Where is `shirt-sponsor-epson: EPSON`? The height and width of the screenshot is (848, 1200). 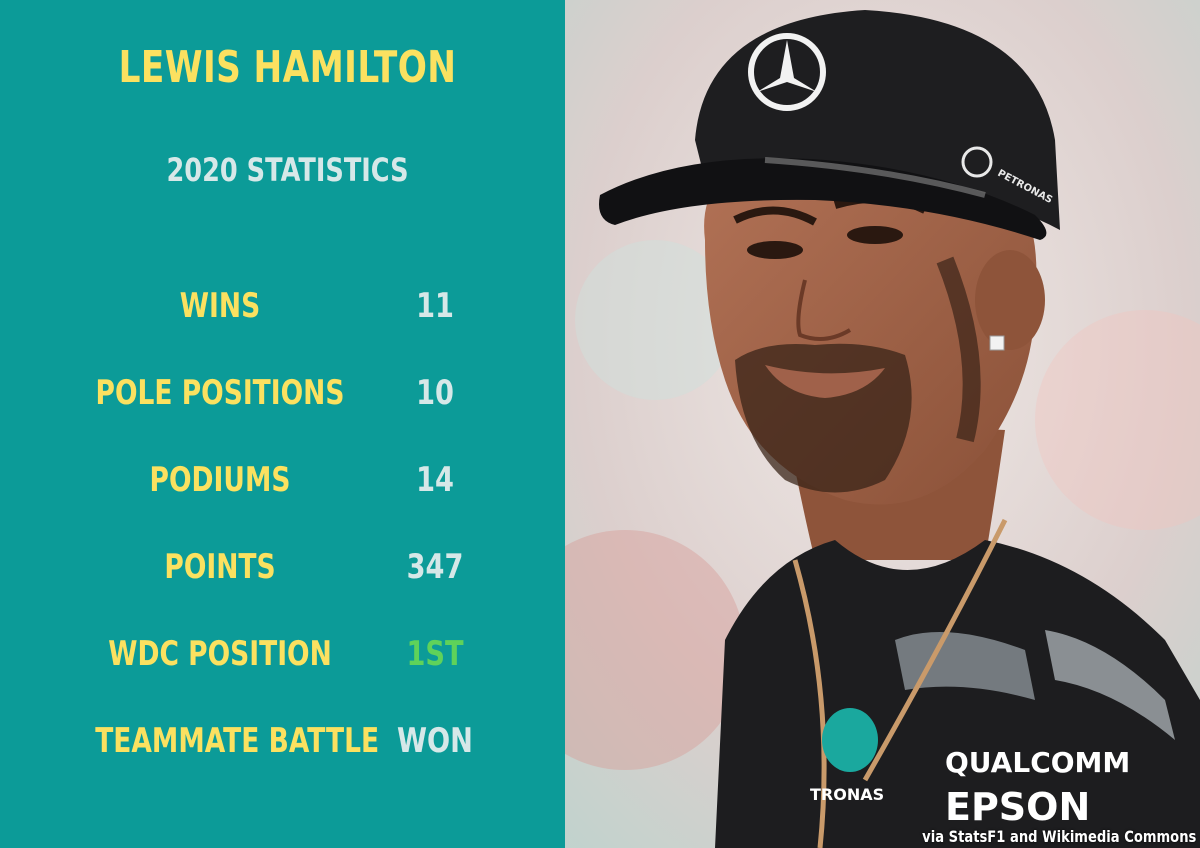
shirt-sponsor-epson: EPSON is located at coordinates (1017, 807).